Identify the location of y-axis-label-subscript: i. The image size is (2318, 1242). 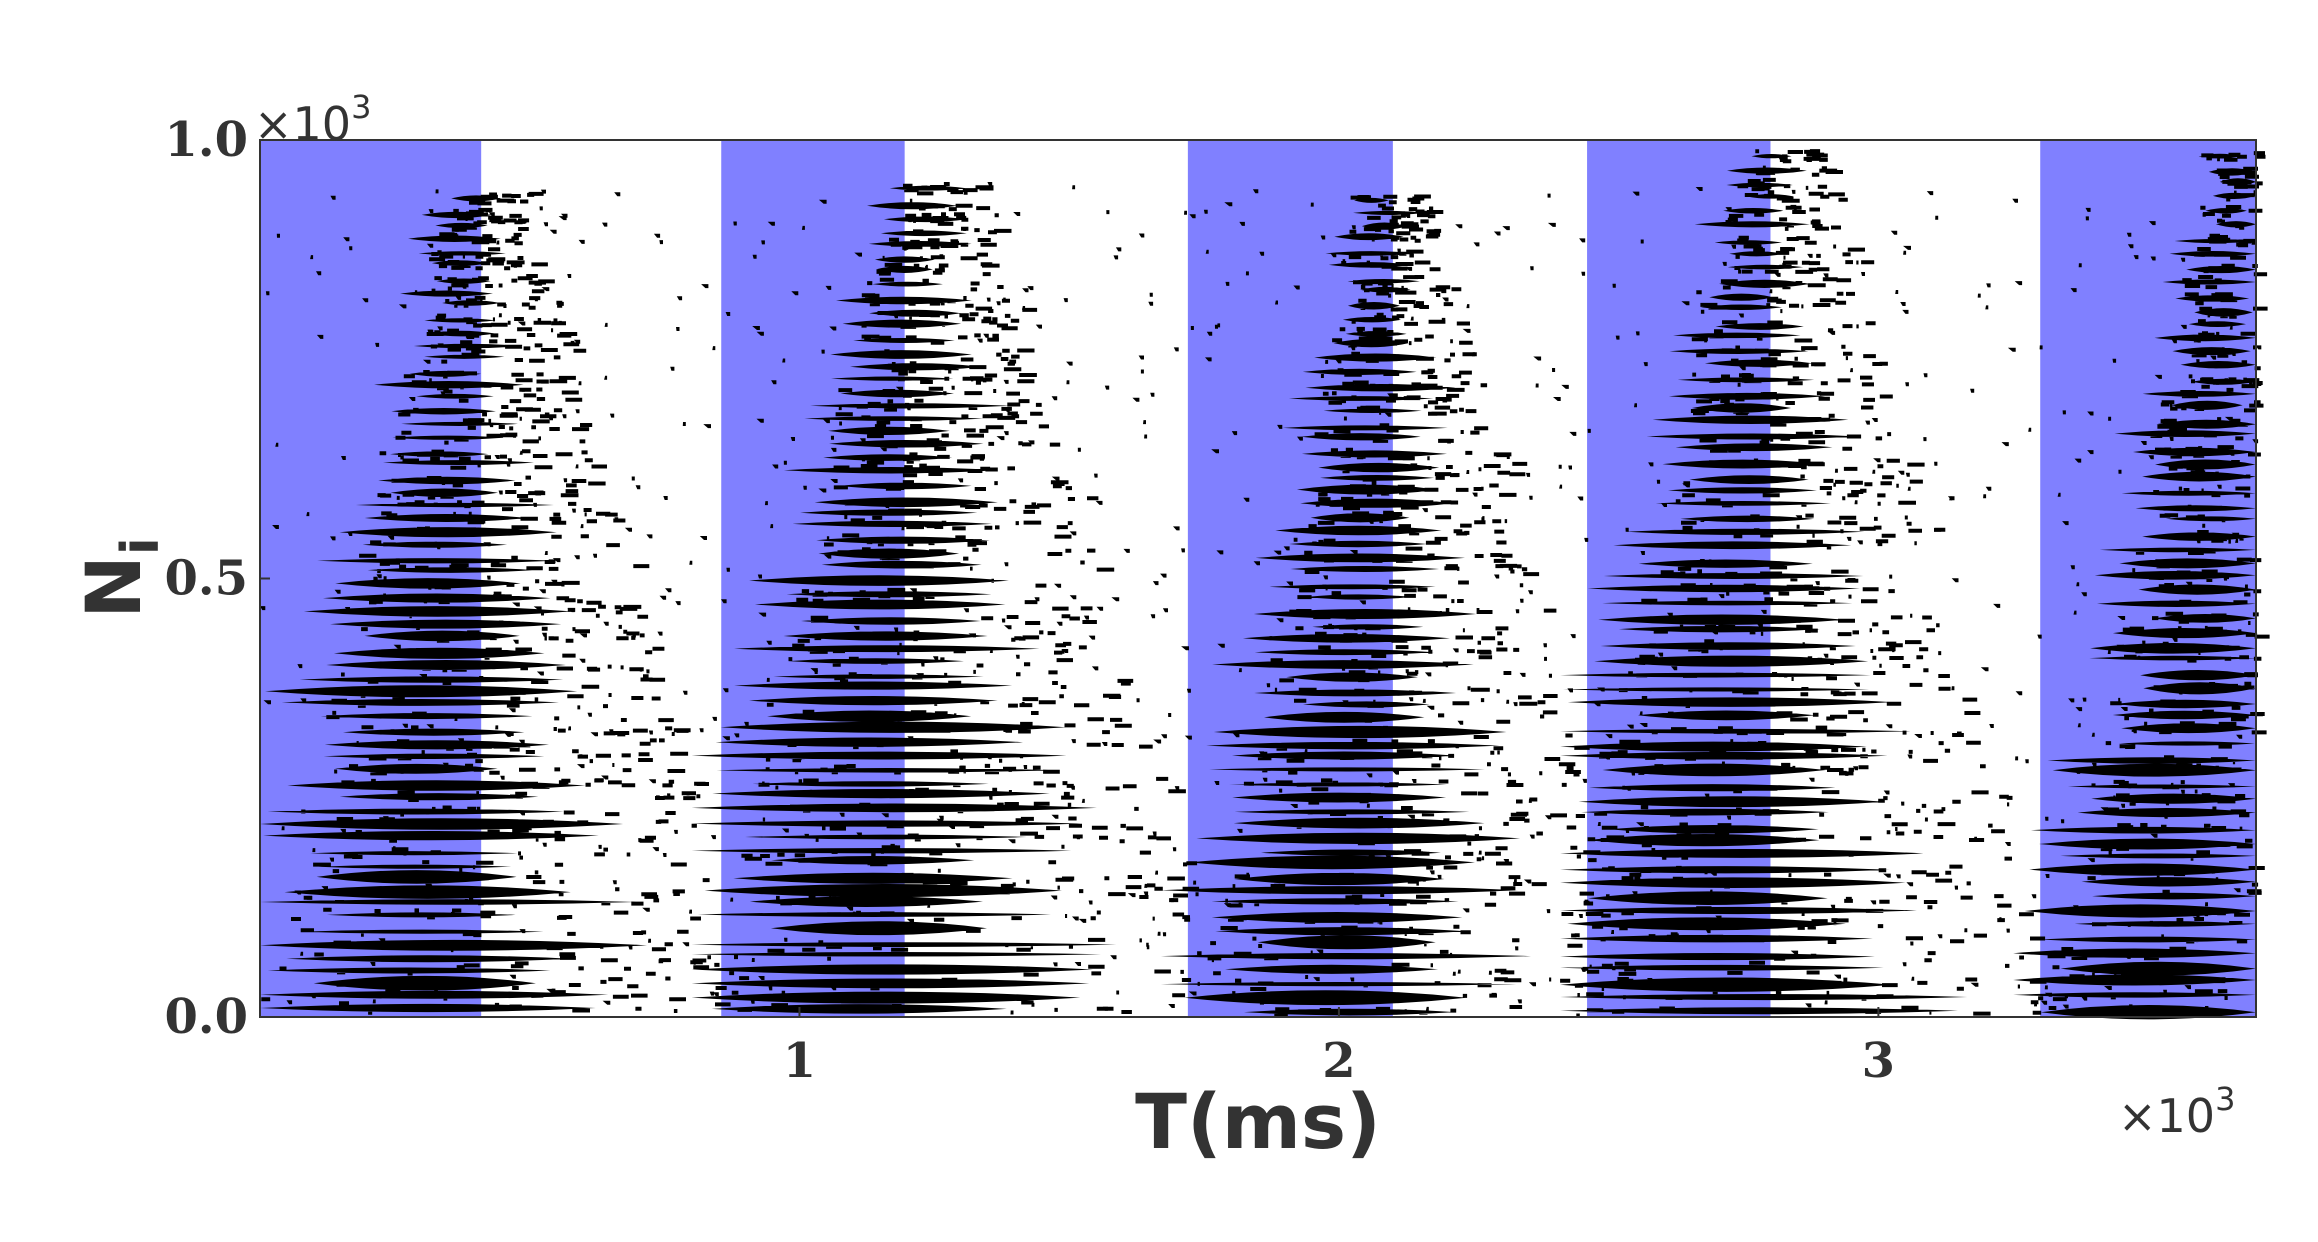
(141, 546).